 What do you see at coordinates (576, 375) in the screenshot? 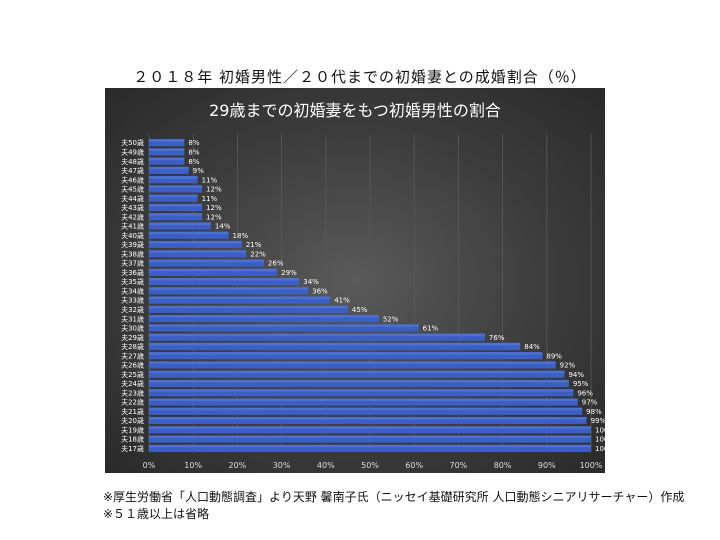
I see `data-label: 94%` at bounding box center [576, 375].